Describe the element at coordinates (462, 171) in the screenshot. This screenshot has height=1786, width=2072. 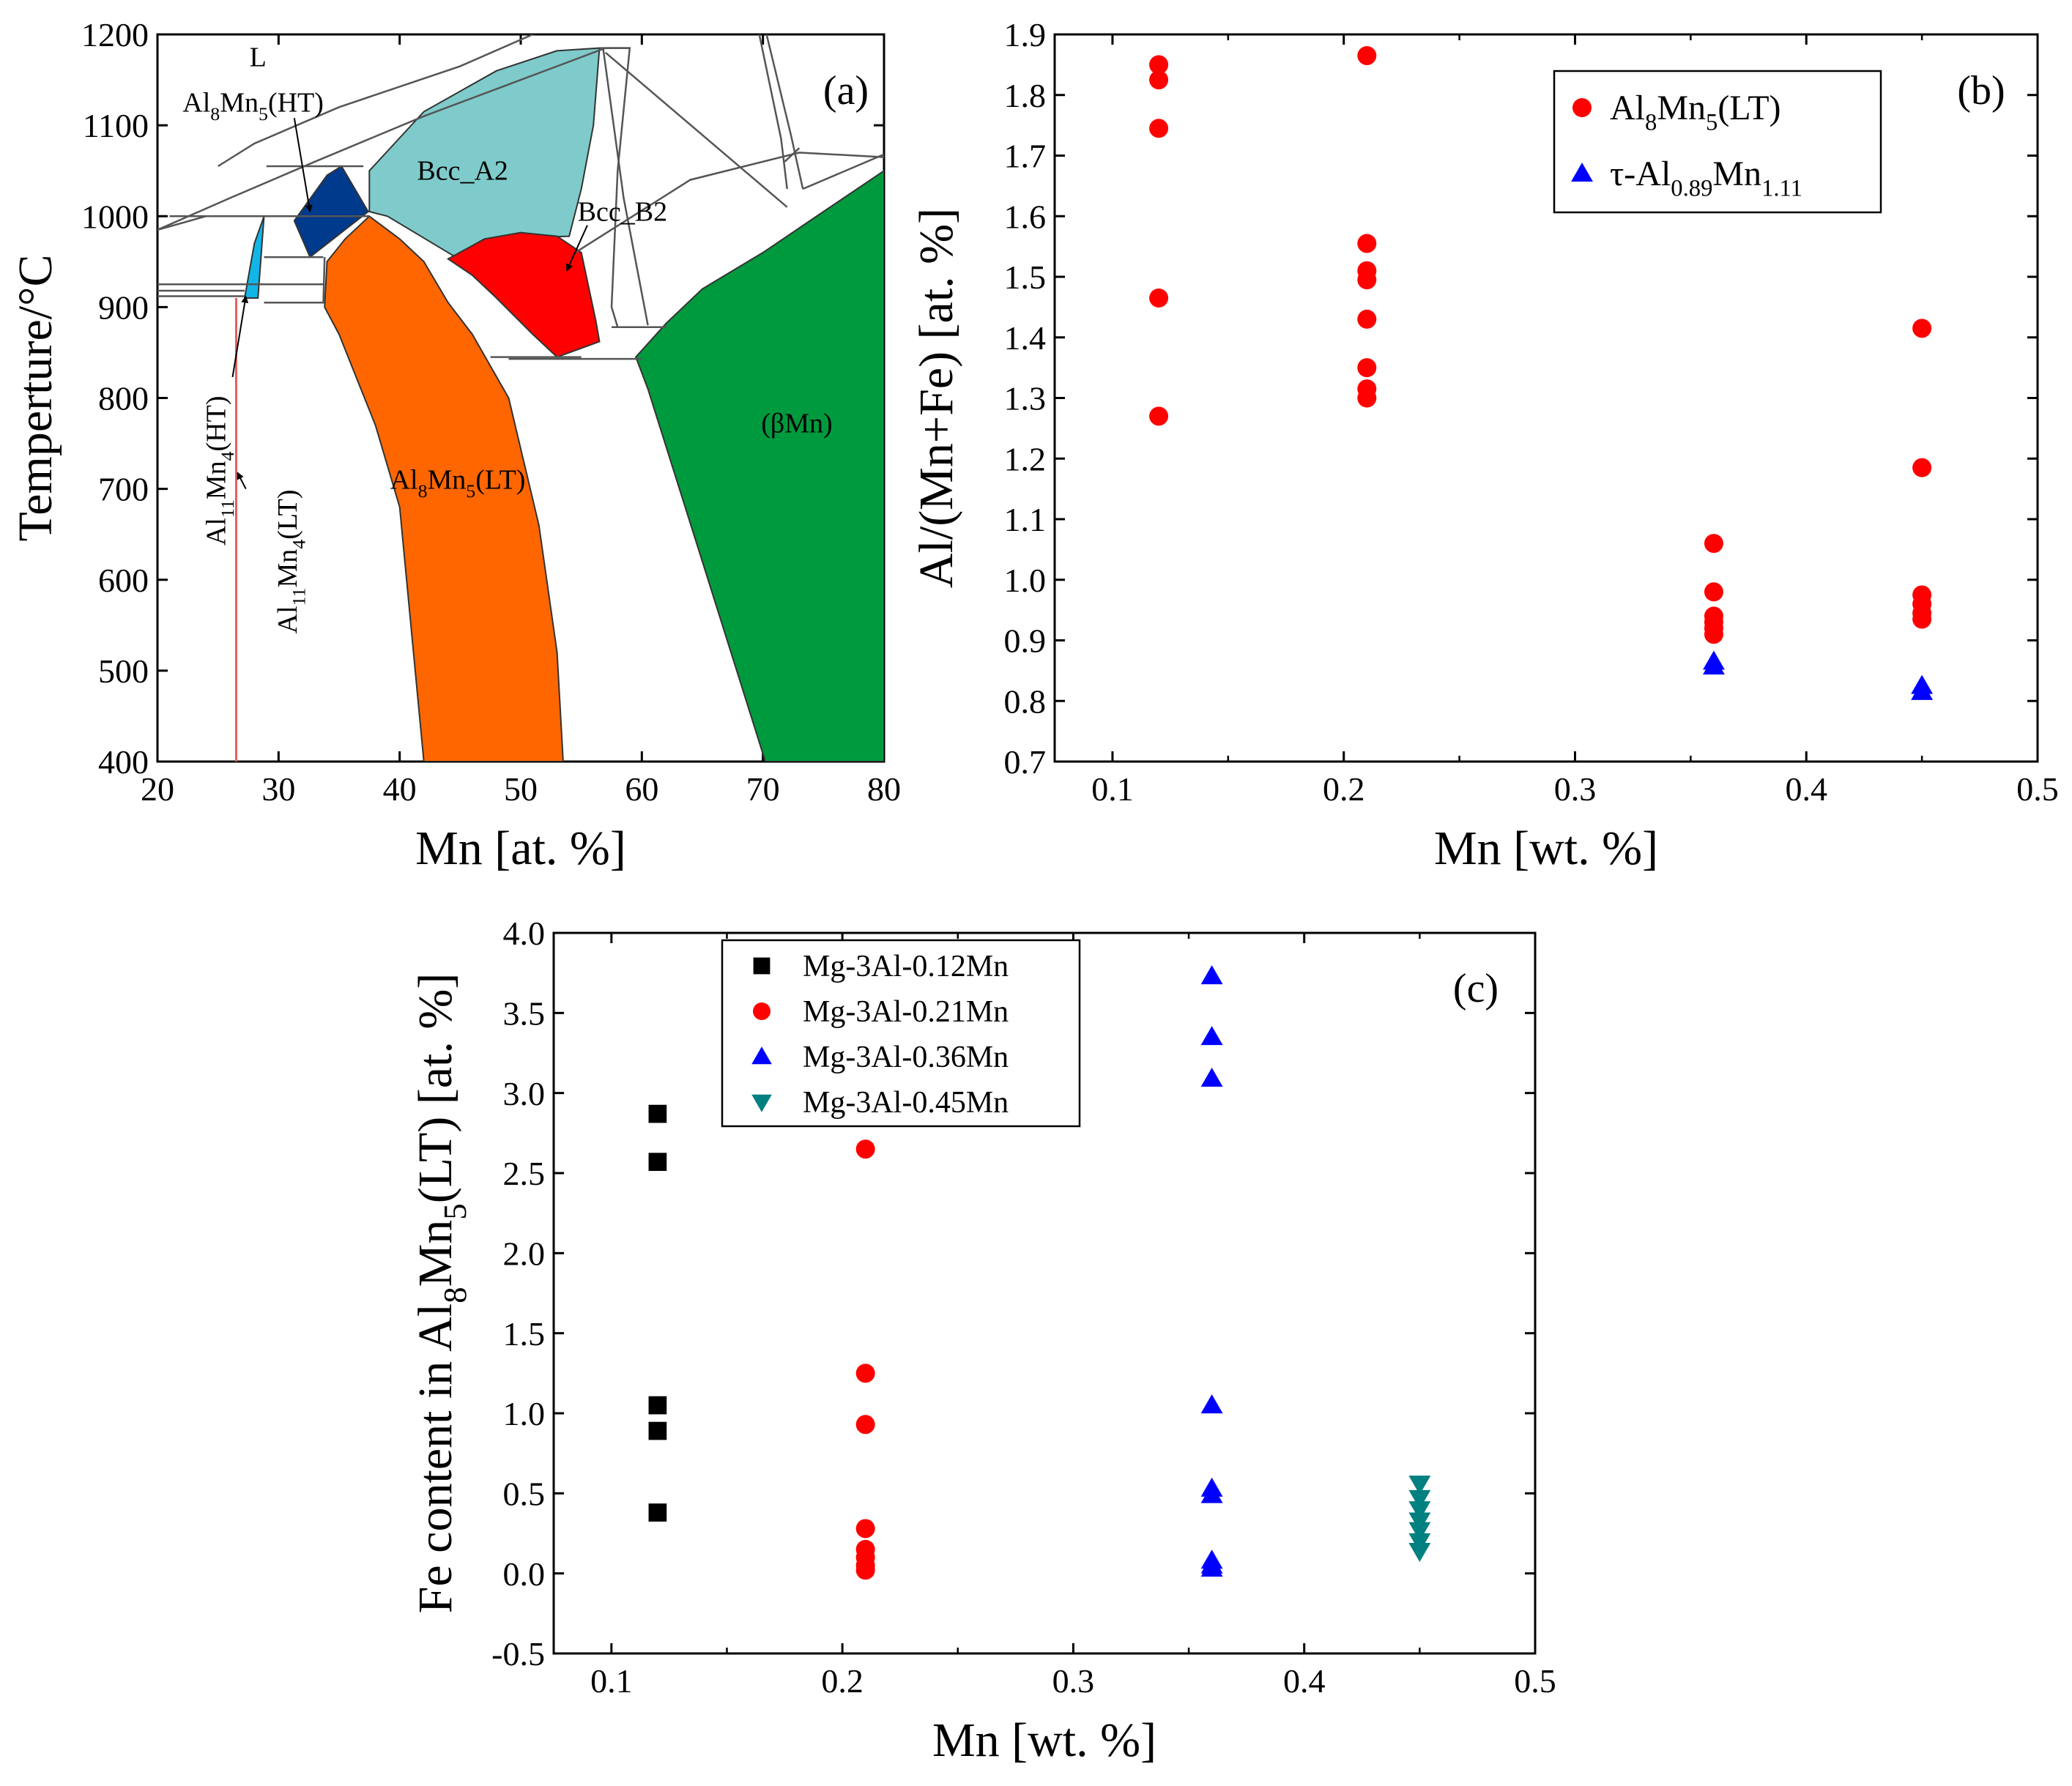
I see `phase-label: Bcc_A2` at that location.